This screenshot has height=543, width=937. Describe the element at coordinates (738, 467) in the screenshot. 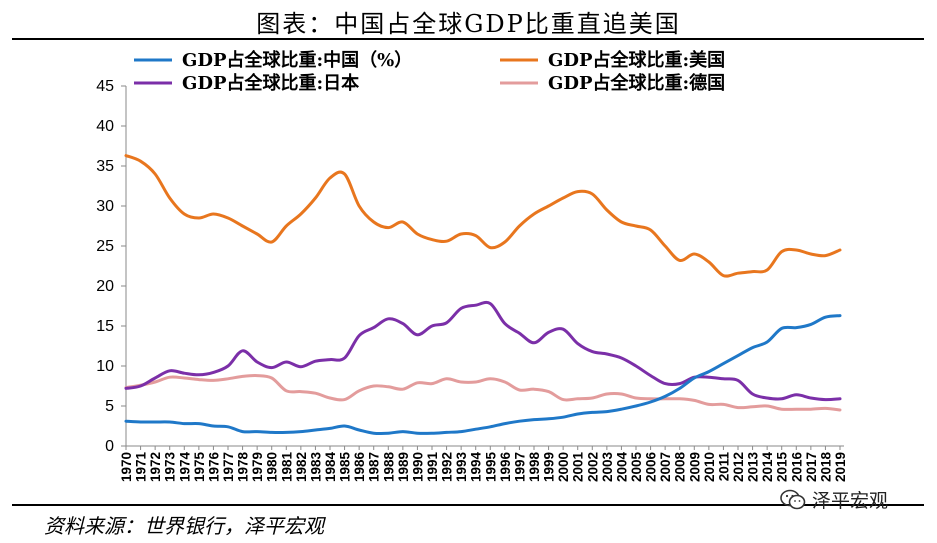

I see `x-tick-label: 2012` at that location.